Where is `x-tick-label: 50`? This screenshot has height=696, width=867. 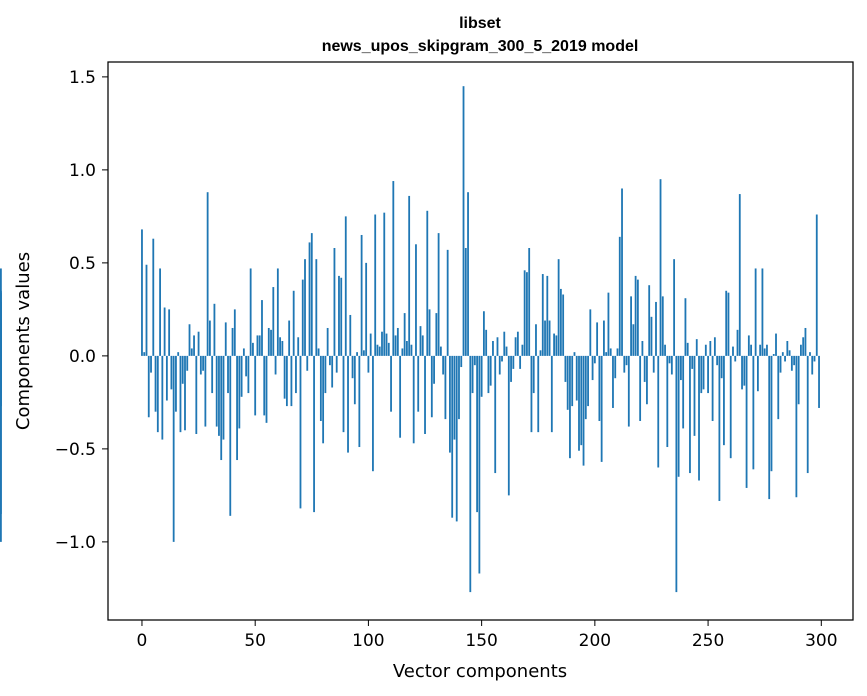 x-tick-label: 50 is located at coordinates (255, 641).